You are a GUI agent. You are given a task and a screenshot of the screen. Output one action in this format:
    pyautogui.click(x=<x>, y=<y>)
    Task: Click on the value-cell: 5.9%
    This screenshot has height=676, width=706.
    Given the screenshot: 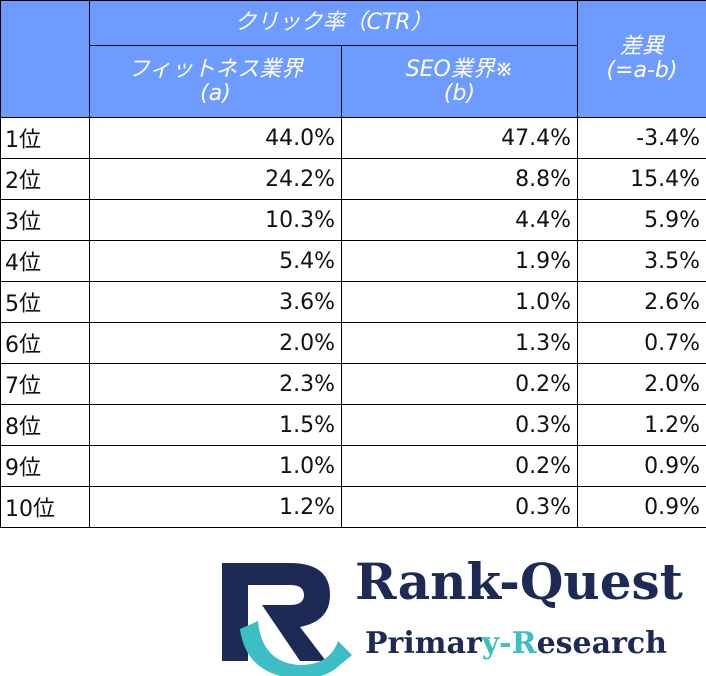 What is the action you would take?
    pyautogui.click(x=641, y=220)
    